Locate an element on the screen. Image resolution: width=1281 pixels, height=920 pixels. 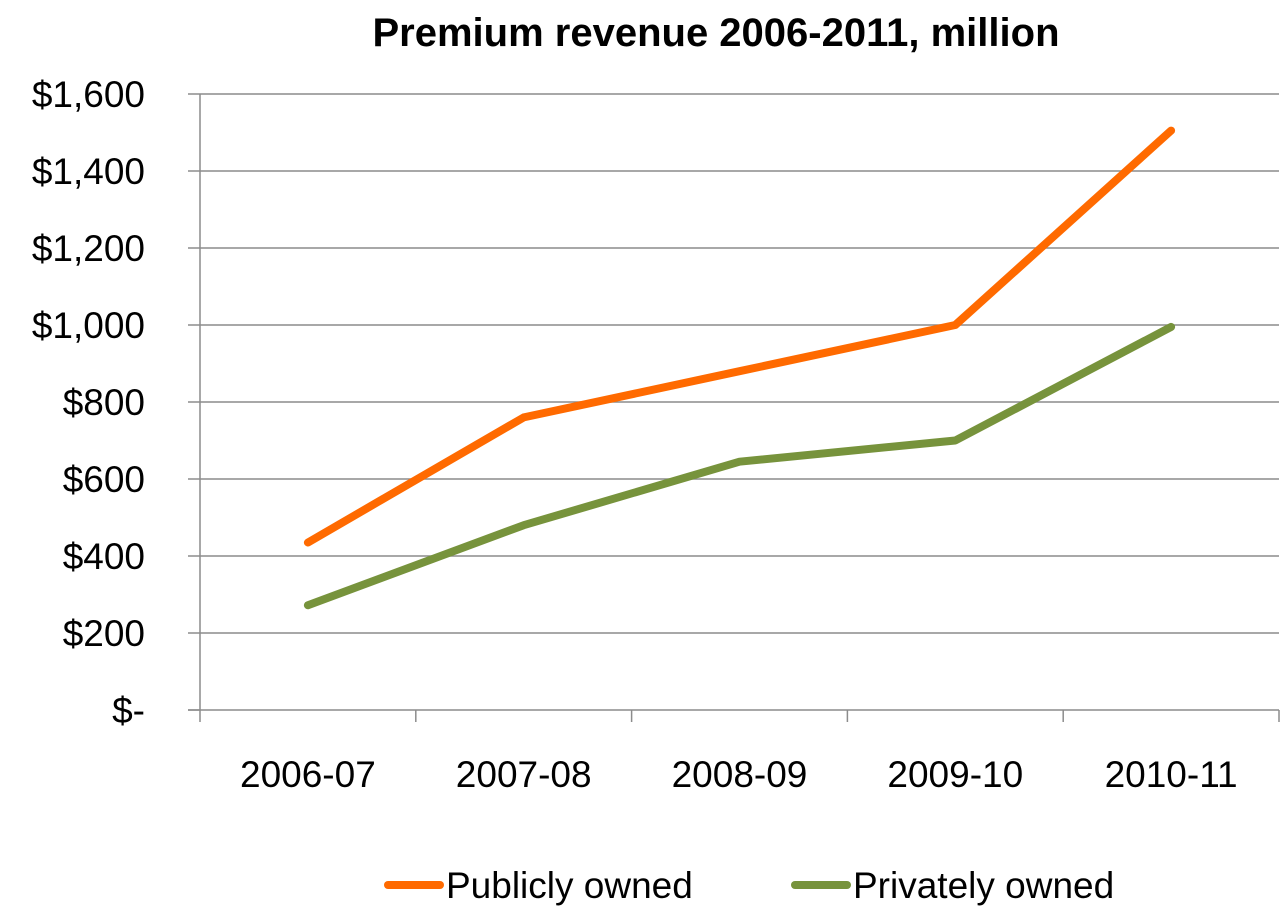
y-tick-label: $1,200 is located at coordinates (88, 248).